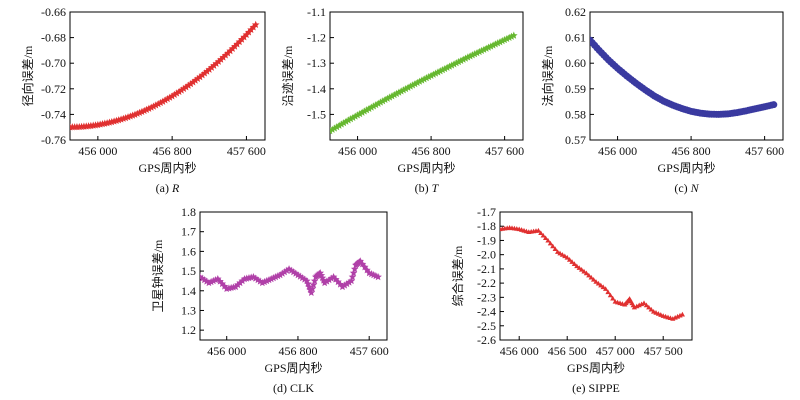 The width and height of the screenshot is (800, 400). Describe the element at coordinates (486, 212) in the screenshot. I see `y-tick-label: -1.7` at that location.